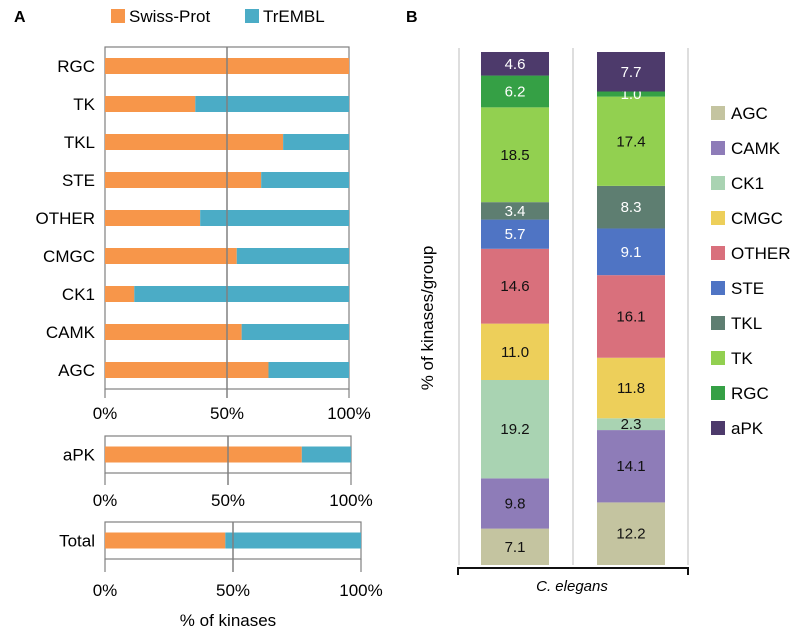  I want to click on legend-label-cmgc: CMGC, so click(757, 218).